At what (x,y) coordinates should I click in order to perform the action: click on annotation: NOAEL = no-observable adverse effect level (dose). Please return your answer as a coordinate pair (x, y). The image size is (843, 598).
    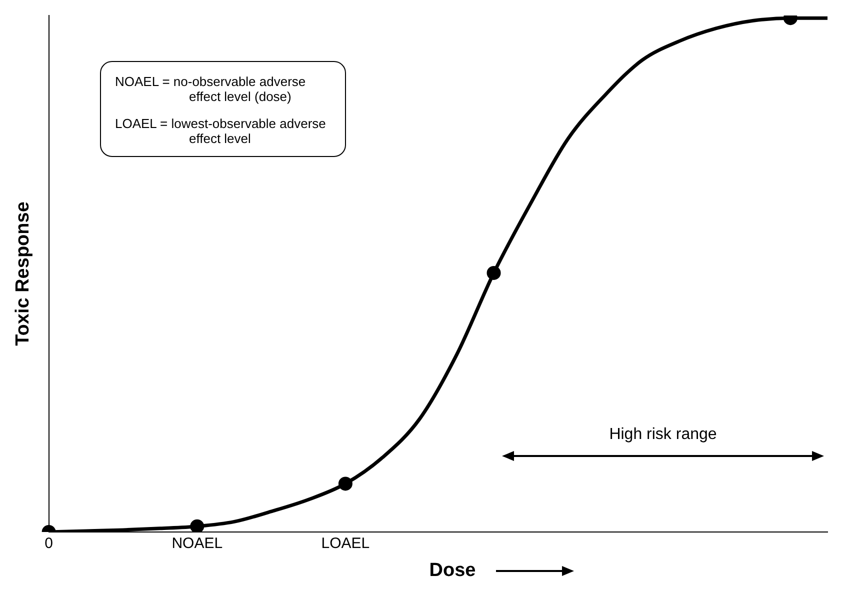
    Looking at the image, I should click on (211, 89).